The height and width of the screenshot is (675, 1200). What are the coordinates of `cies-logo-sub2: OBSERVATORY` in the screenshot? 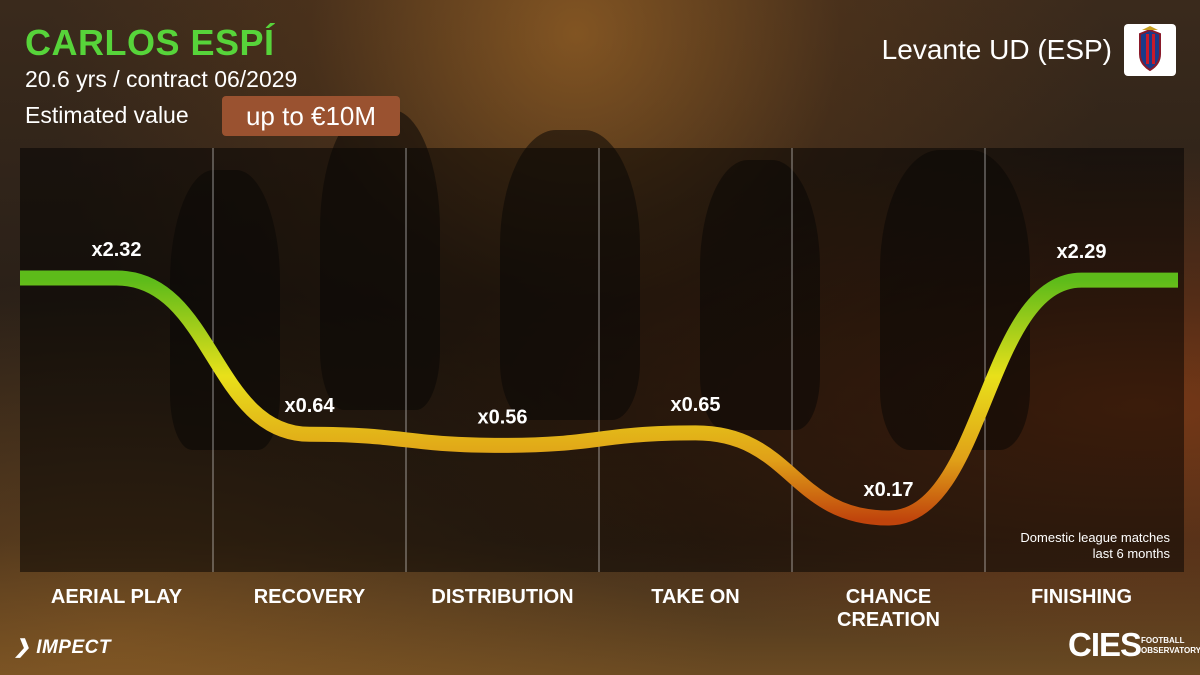 It's located at (1170, 650).